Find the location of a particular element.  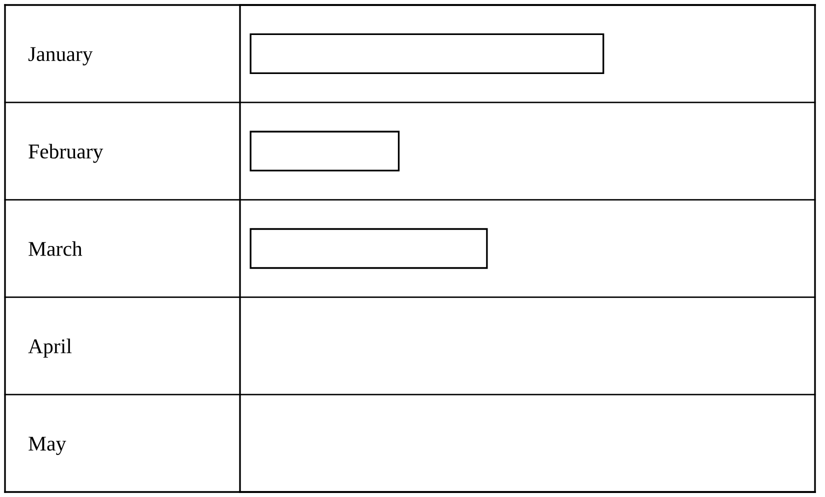

y-tick-label: March is located at coordinates (55, 248).